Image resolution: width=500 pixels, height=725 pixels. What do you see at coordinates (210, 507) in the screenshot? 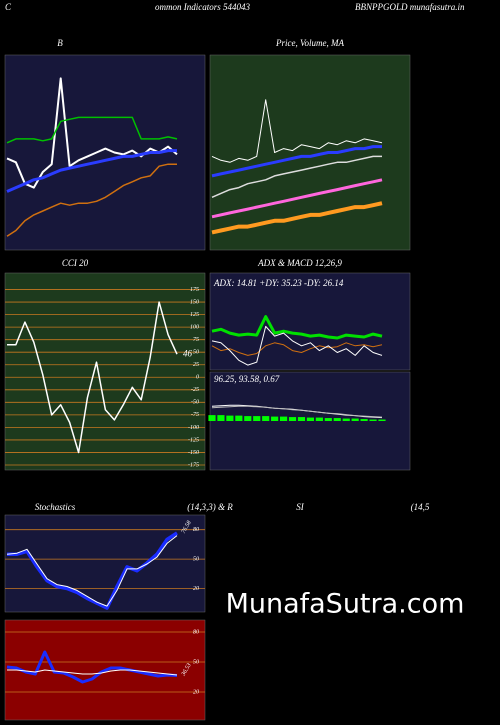
I see `panel-subtitle: (14,3,3) & R` at bounding box center [210, 507].